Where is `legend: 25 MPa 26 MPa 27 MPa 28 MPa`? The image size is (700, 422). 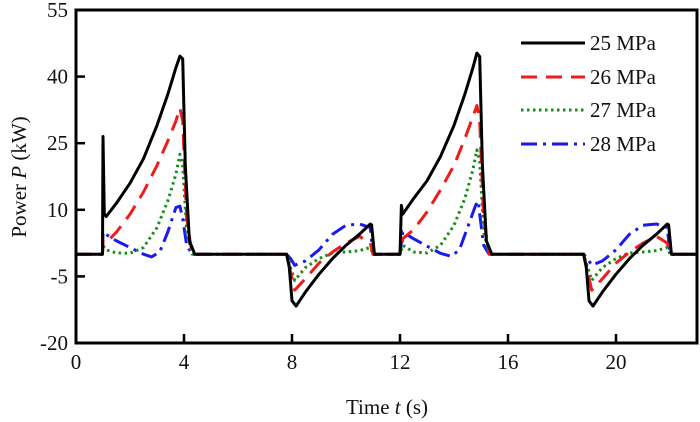 legend: 25 MPa 26 MPa 27 MPa 28 MPa is located at coordinates (589, 93).